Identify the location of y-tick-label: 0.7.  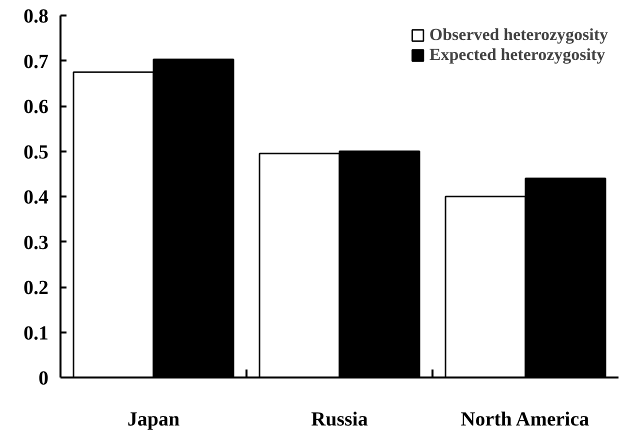
(36, 61).